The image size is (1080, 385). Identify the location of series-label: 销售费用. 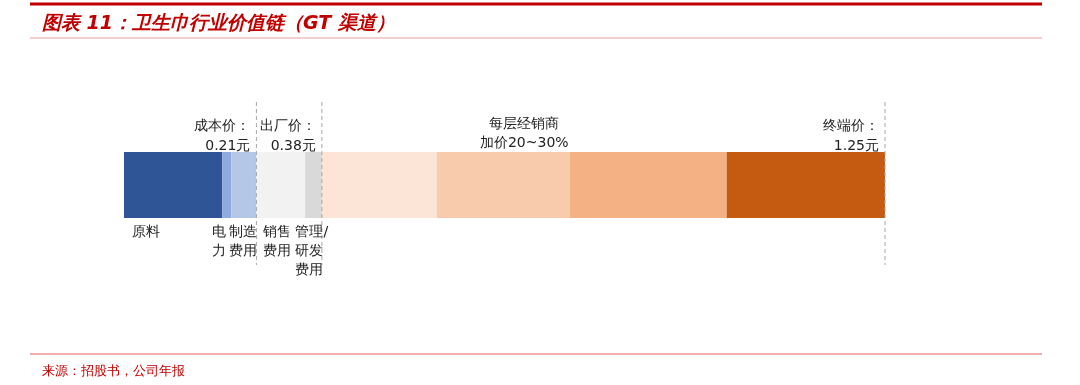
(277, 240).